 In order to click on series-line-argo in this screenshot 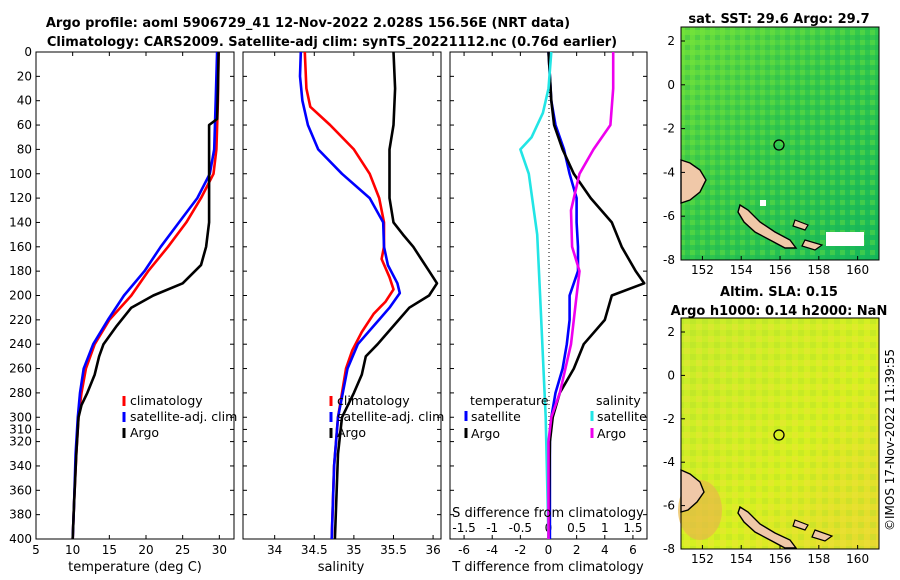, I will do `click(145, 295)`.